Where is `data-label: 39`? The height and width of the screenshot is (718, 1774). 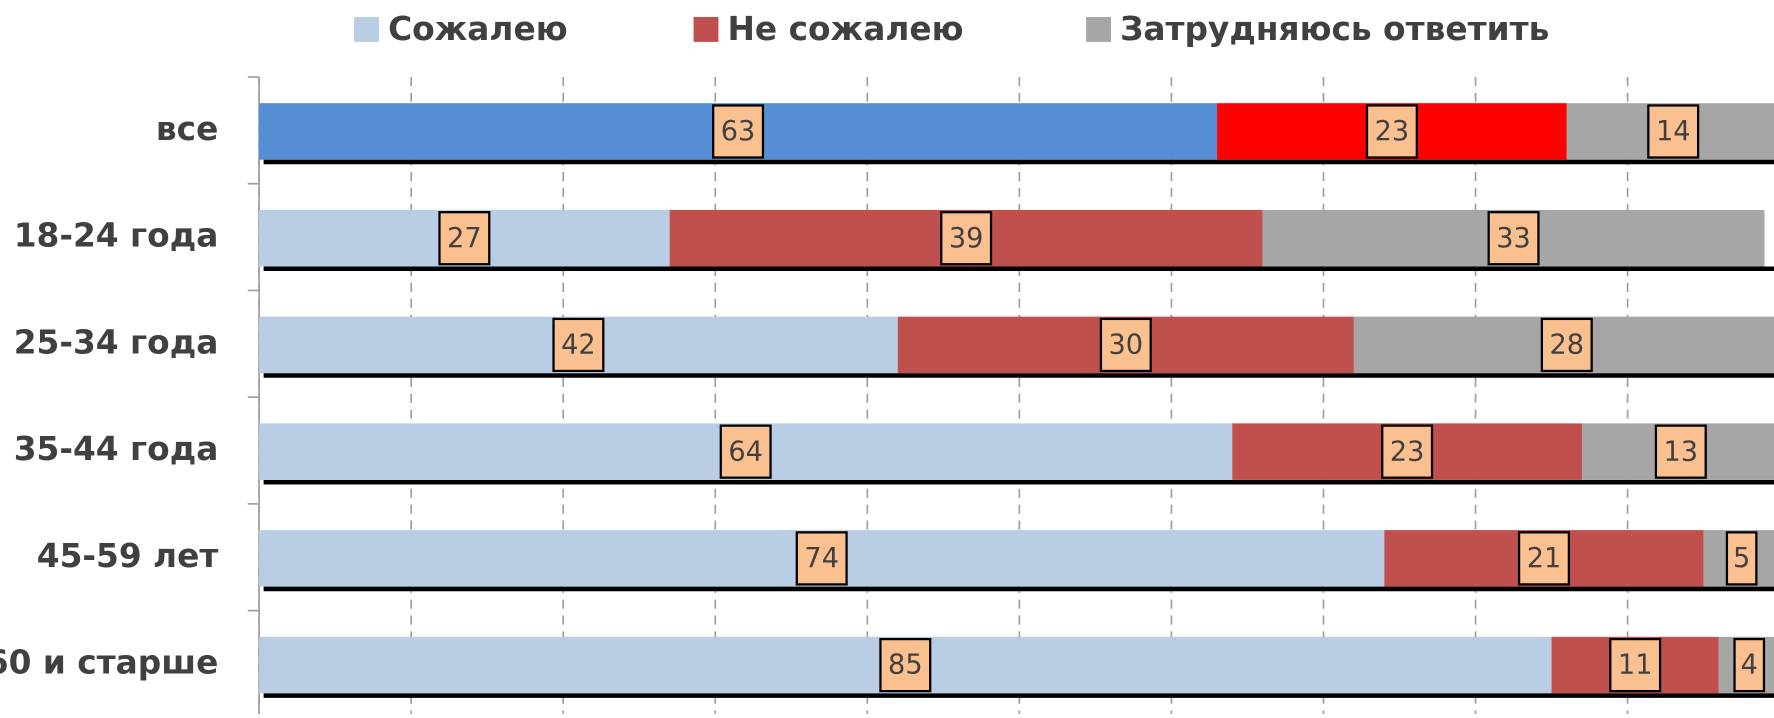
data-label: 39 is located at coordinates (966, 238).